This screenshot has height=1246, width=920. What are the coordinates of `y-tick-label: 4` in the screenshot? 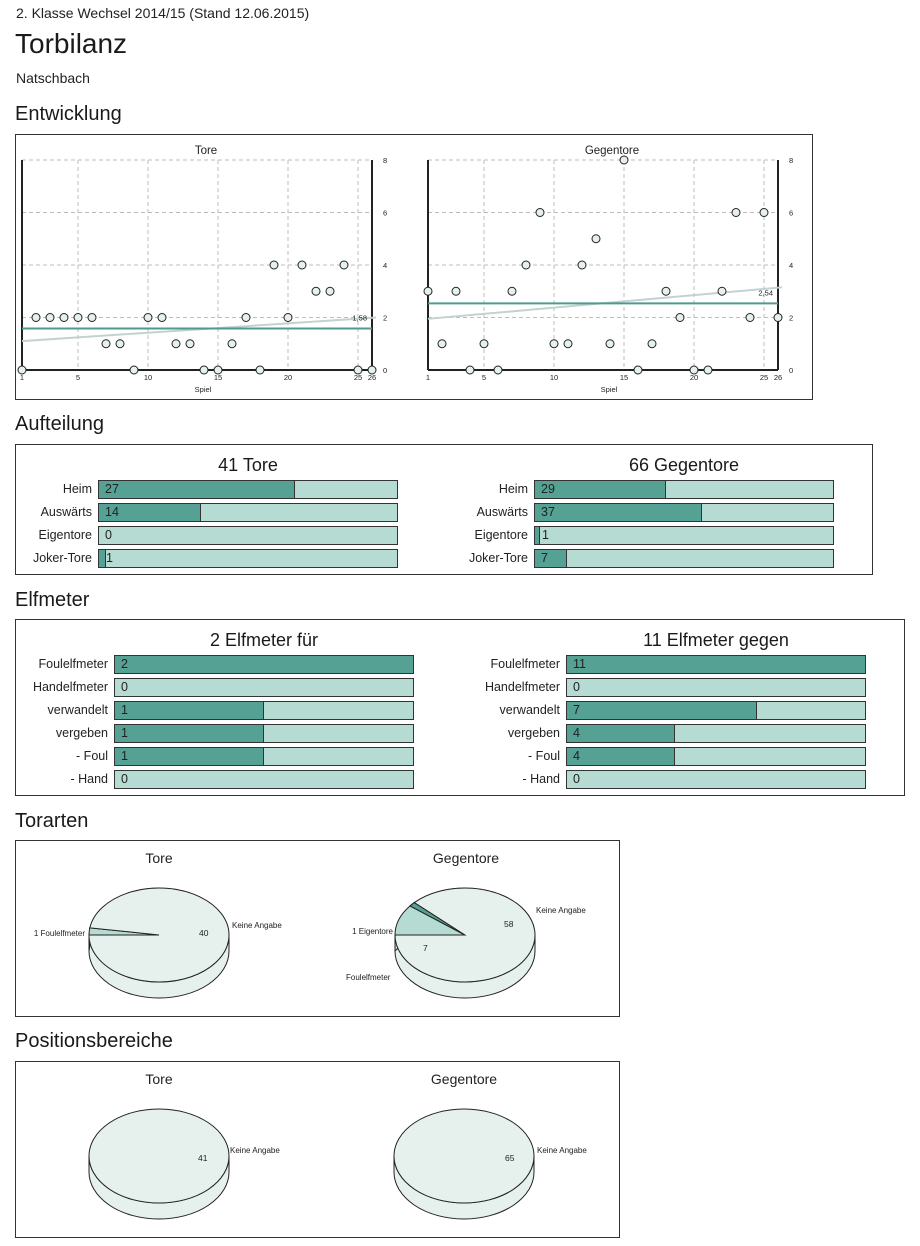 It's located at (385, 265).